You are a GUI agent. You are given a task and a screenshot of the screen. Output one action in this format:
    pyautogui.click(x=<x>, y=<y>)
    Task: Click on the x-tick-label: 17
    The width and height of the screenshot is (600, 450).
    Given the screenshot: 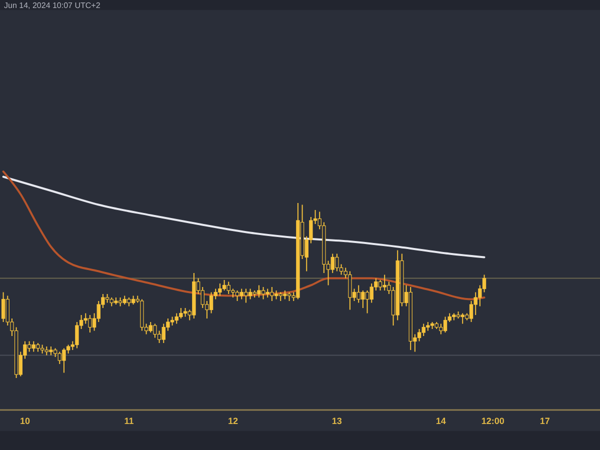 What is the action you would take?
    pyautogui.click(x=545, y=421)
    